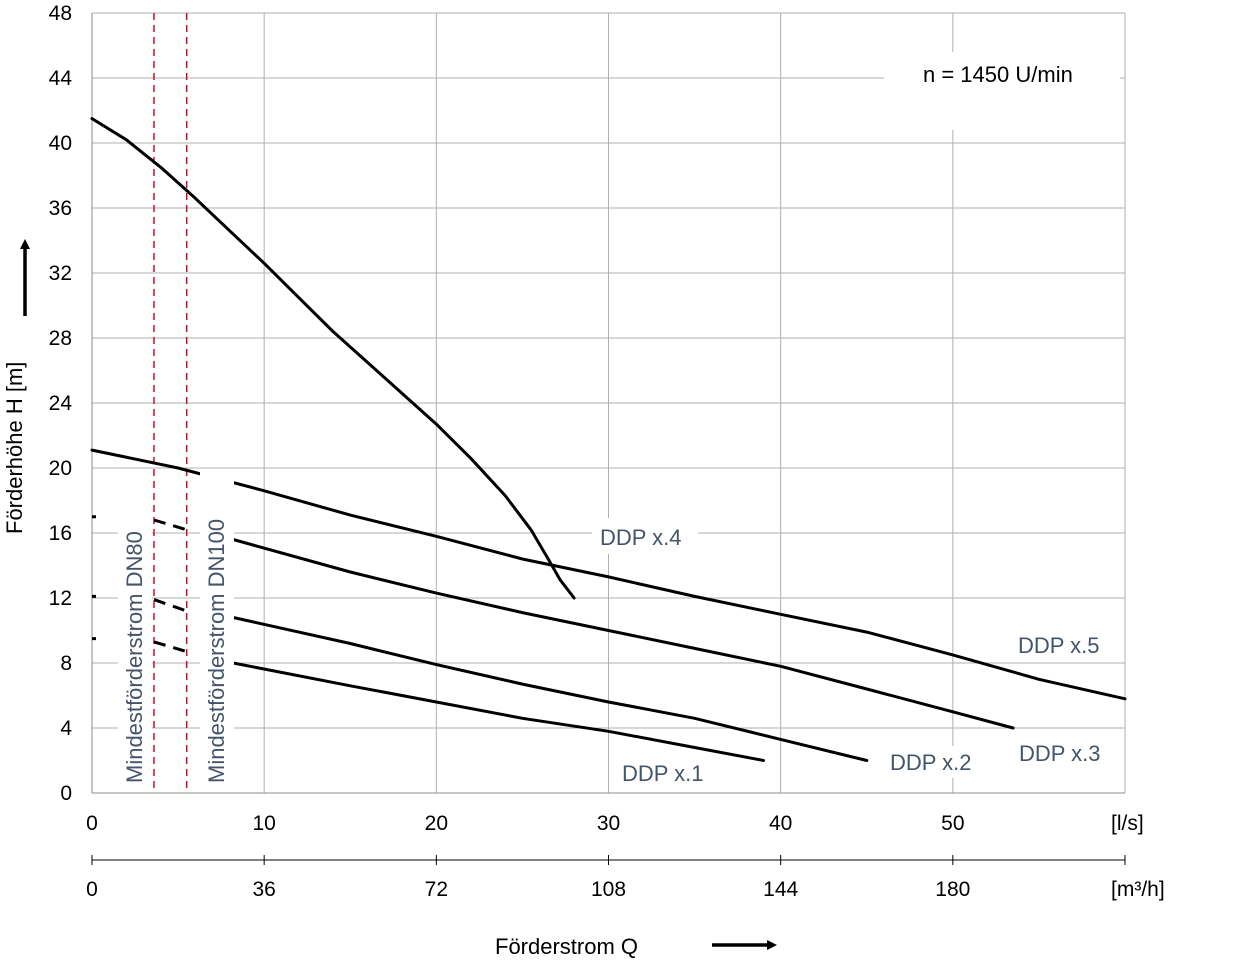 Image resolution: width=1259 pixels, height=963 pixels. I want to click on y-tick-label: 40, so click(60, 143).